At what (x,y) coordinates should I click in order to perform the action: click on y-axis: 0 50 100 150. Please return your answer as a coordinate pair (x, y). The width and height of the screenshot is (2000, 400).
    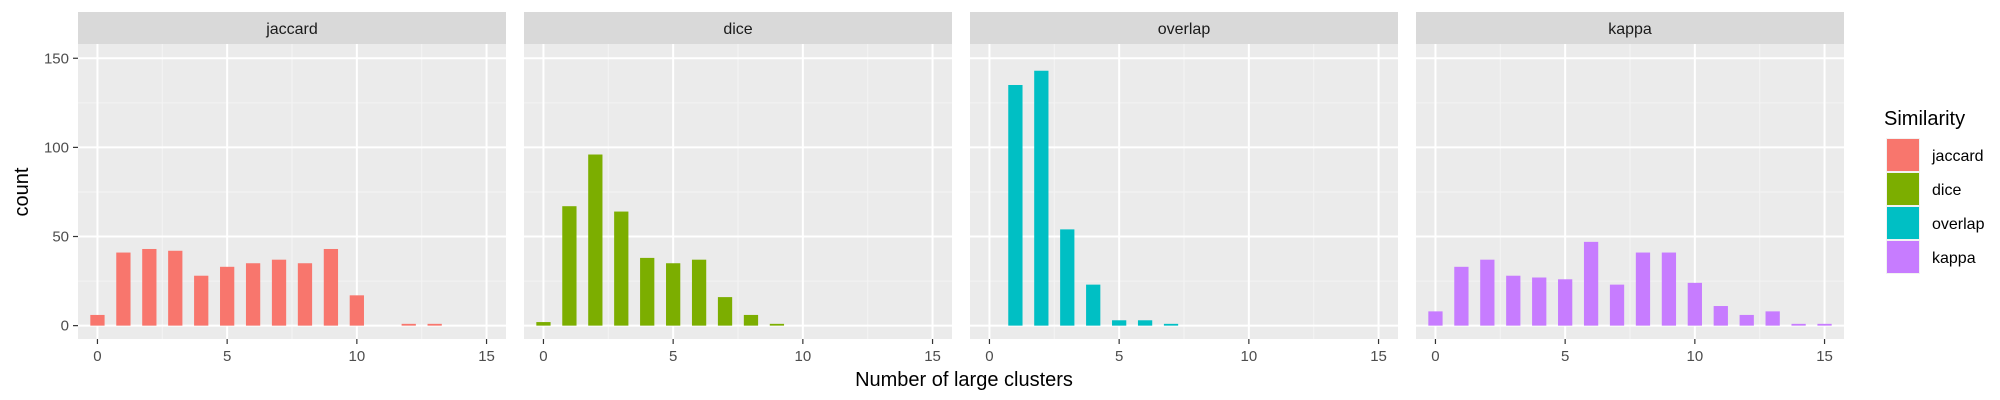
    Looking at the image, I should click on (61, 192).